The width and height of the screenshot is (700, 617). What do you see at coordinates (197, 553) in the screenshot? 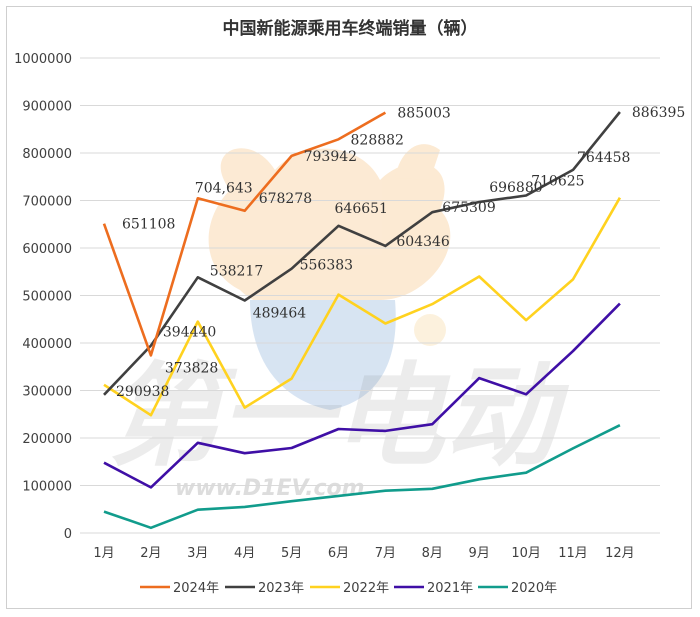
I see `x-tick-label: 3月` at bounding box center [197, 553].